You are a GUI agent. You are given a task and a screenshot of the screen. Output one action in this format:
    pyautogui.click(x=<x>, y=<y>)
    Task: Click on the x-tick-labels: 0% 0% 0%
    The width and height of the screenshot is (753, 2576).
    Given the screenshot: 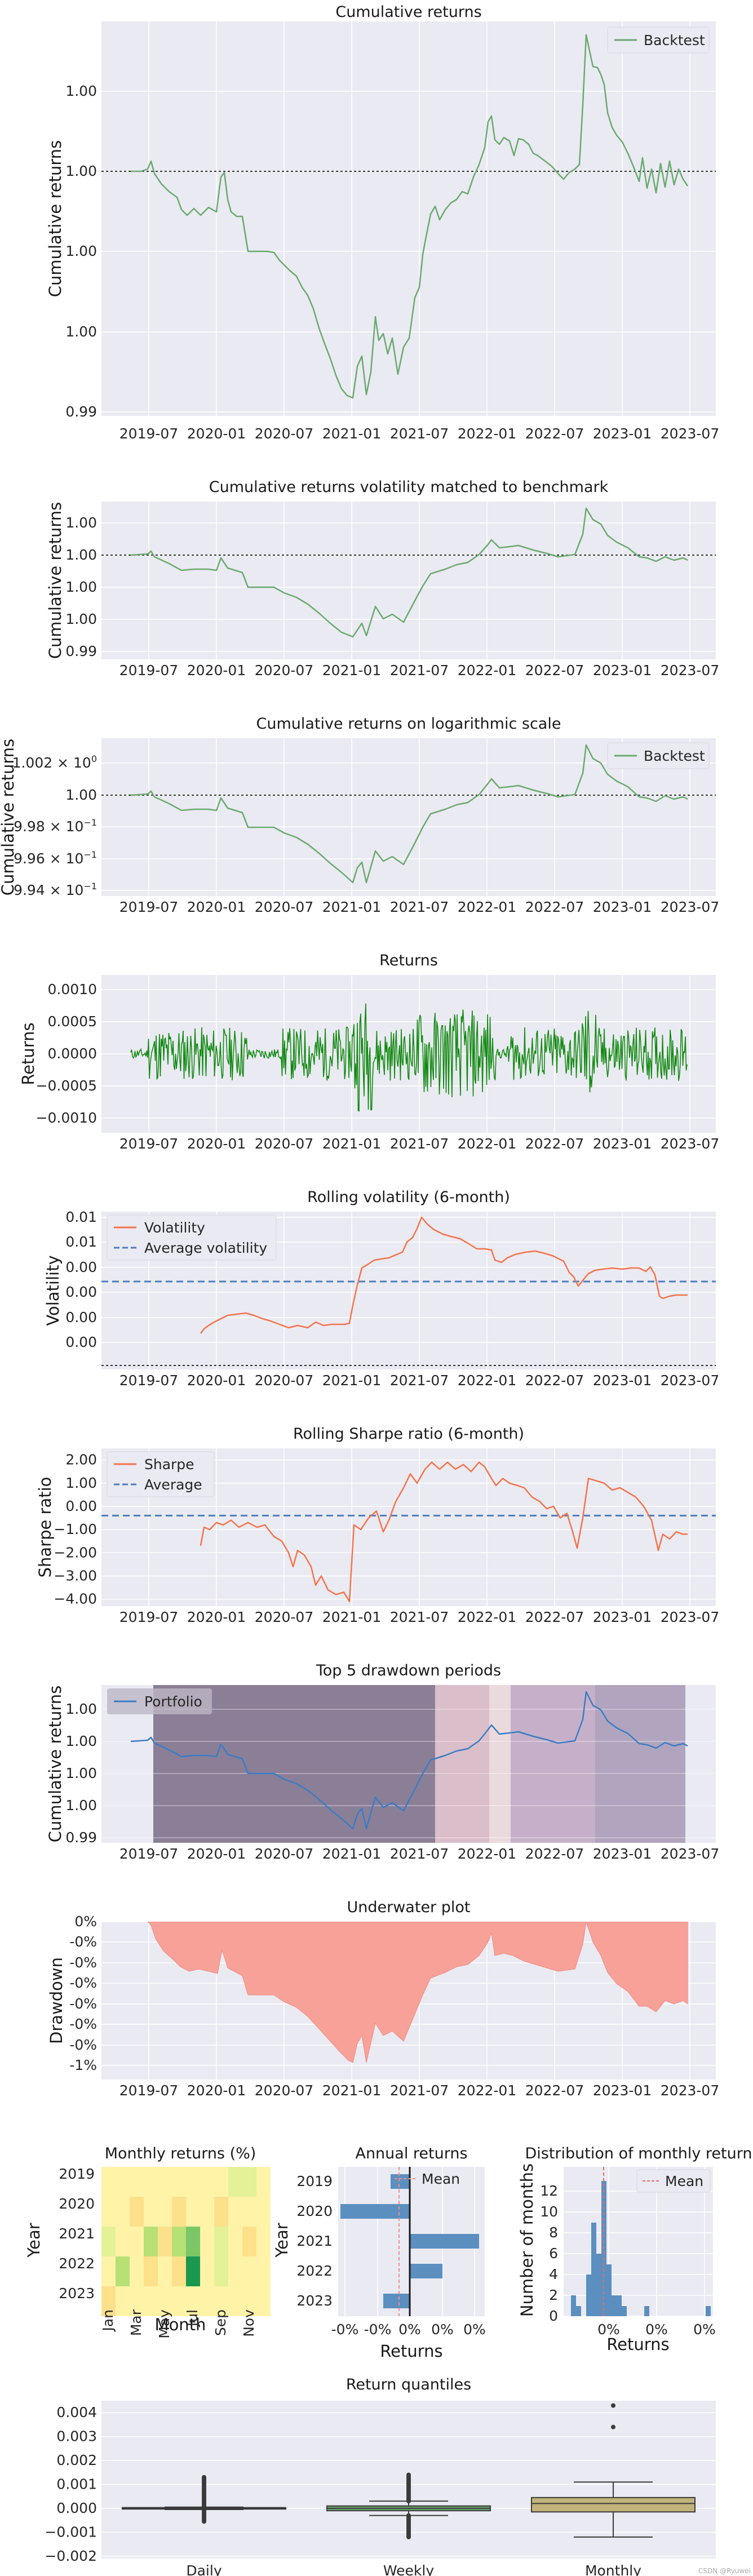 What is the action you would take?
    pyautogui.click(x=656, y=2329)
    